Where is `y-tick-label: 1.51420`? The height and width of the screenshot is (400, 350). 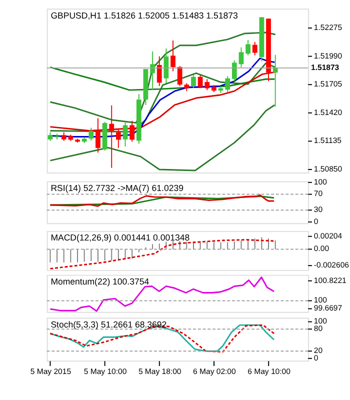 y-tick-label: 1.51420 is located at coordinates (328, 112).